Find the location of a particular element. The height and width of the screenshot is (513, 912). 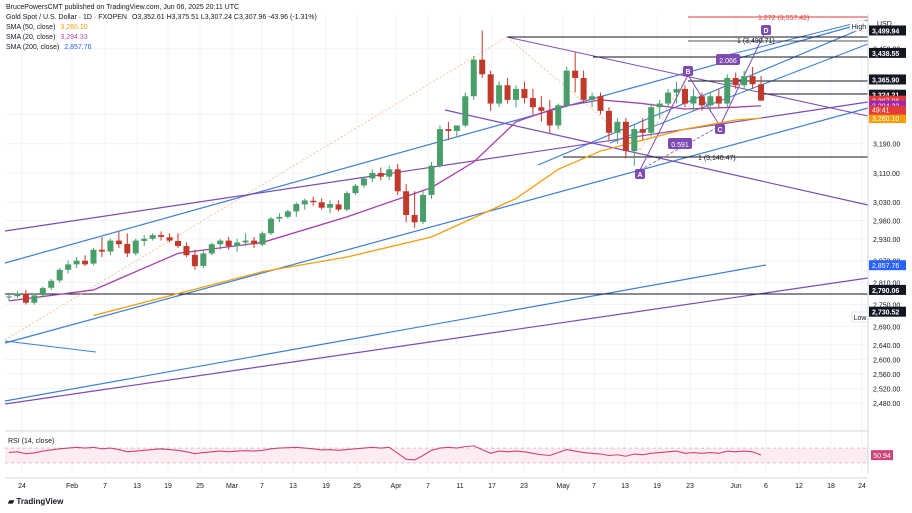

fib-level-label: 1 (3,490.71) is located at coordinates (756, 41).